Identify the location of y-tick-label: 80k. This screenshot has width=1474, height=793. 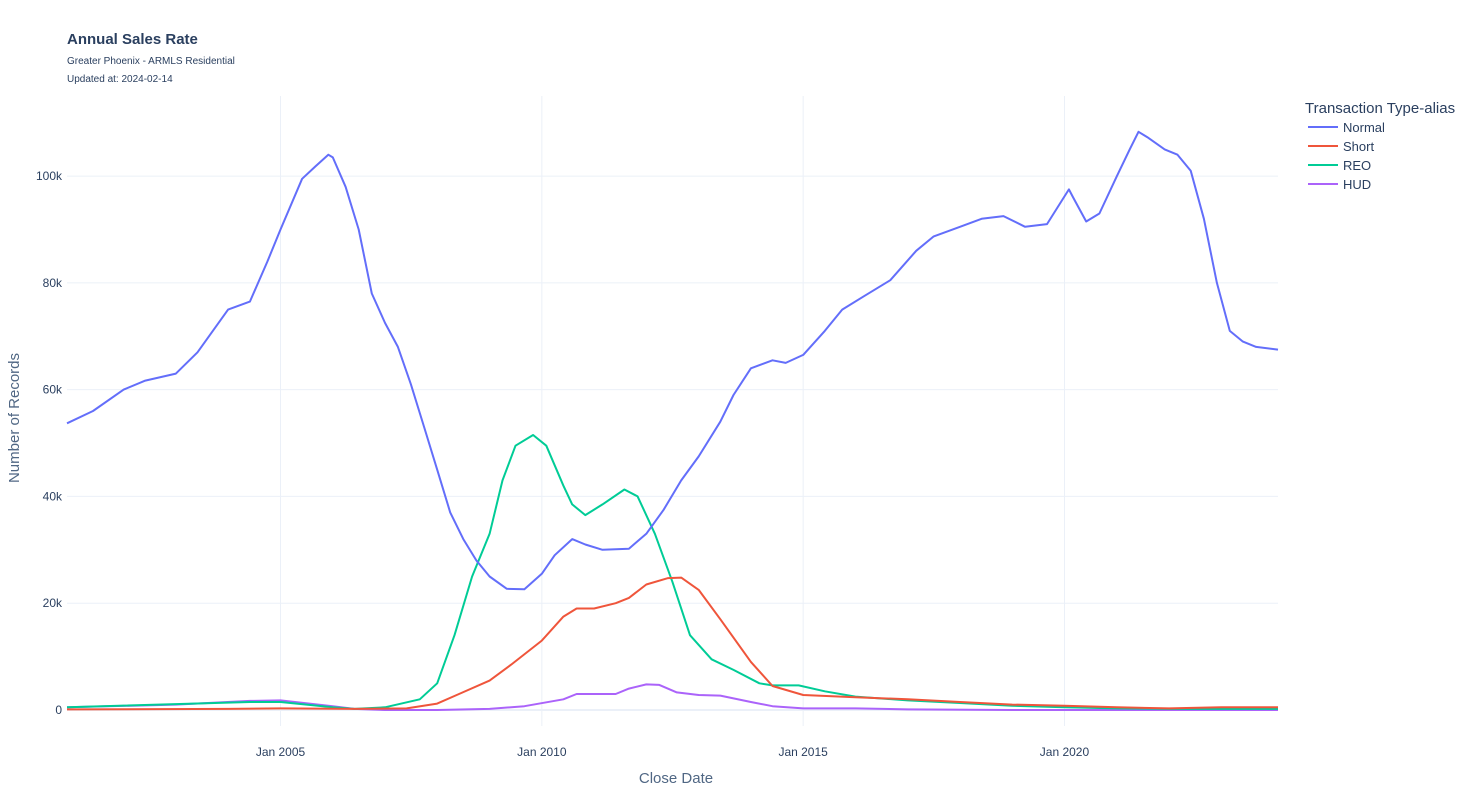
(53, 283).